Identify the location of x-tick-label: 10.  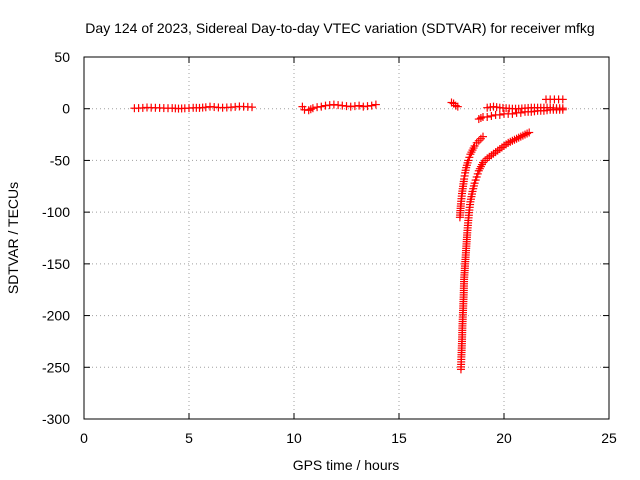
(294, 438).